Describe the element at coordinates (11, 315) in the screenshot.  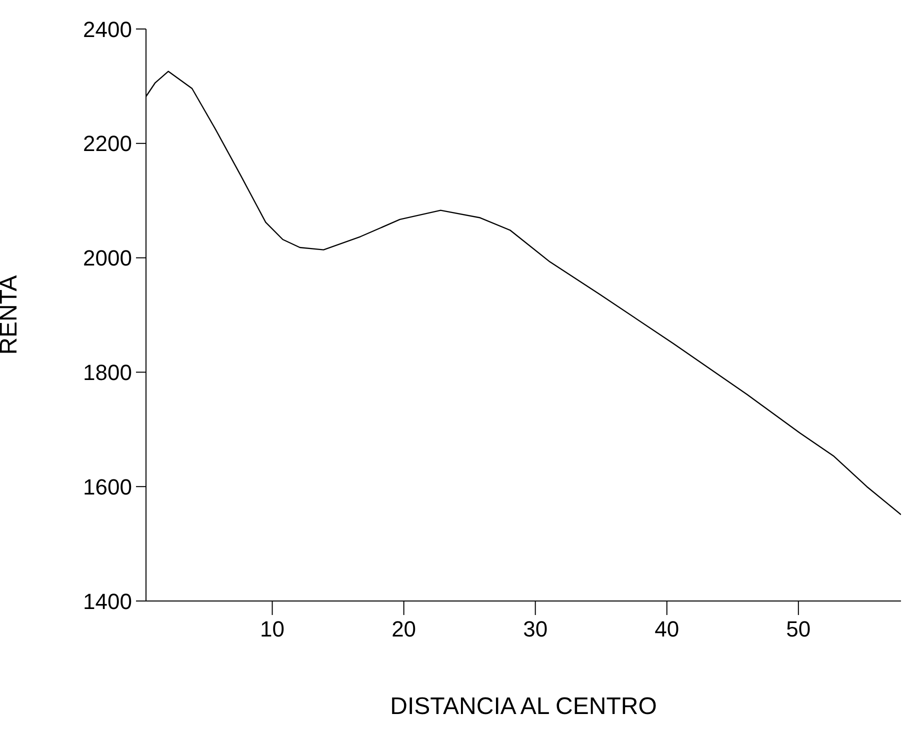
I see `y-axis-title: RENTA` at that location.